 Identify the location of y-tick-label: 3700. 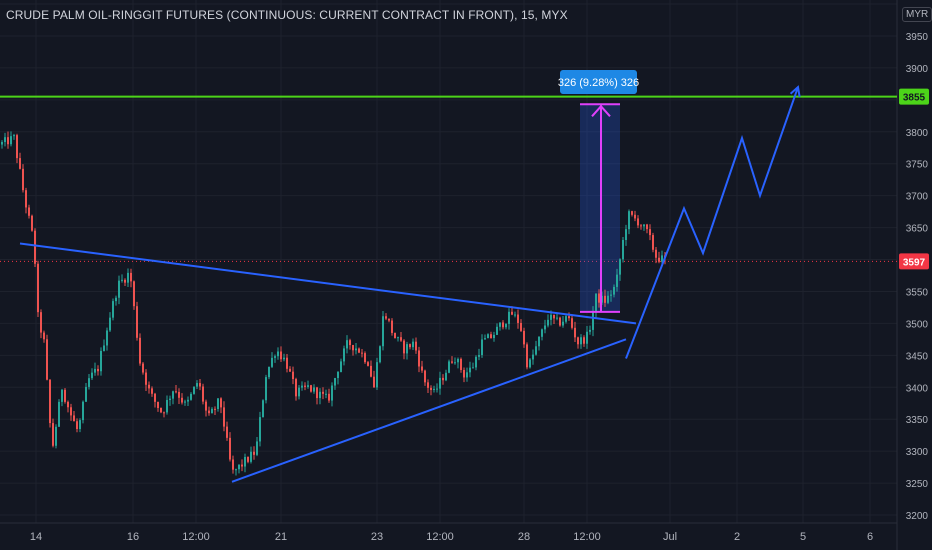
(917, 197).